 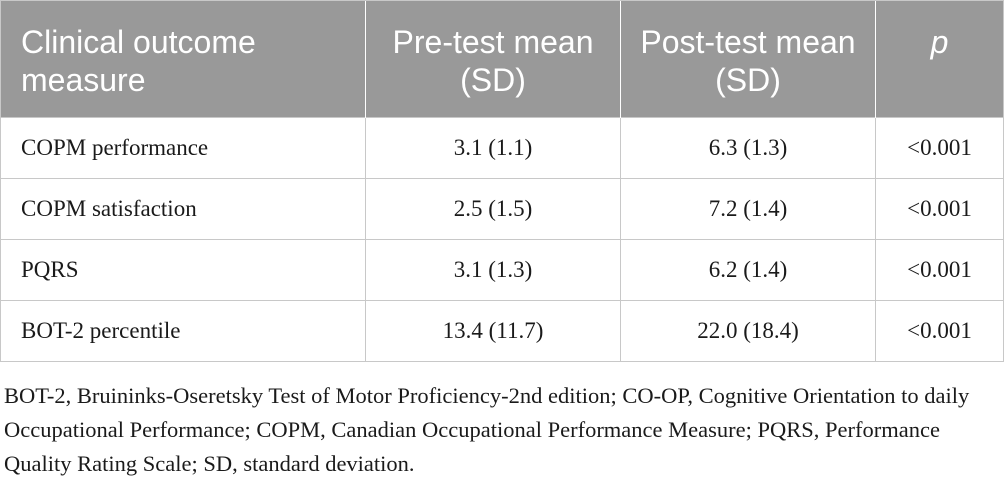 What do you see at coordinates (748, 270) in the screenshot?
I see `cell-post-test: 6.2 (1.4)` at bounding box center [748, 270].